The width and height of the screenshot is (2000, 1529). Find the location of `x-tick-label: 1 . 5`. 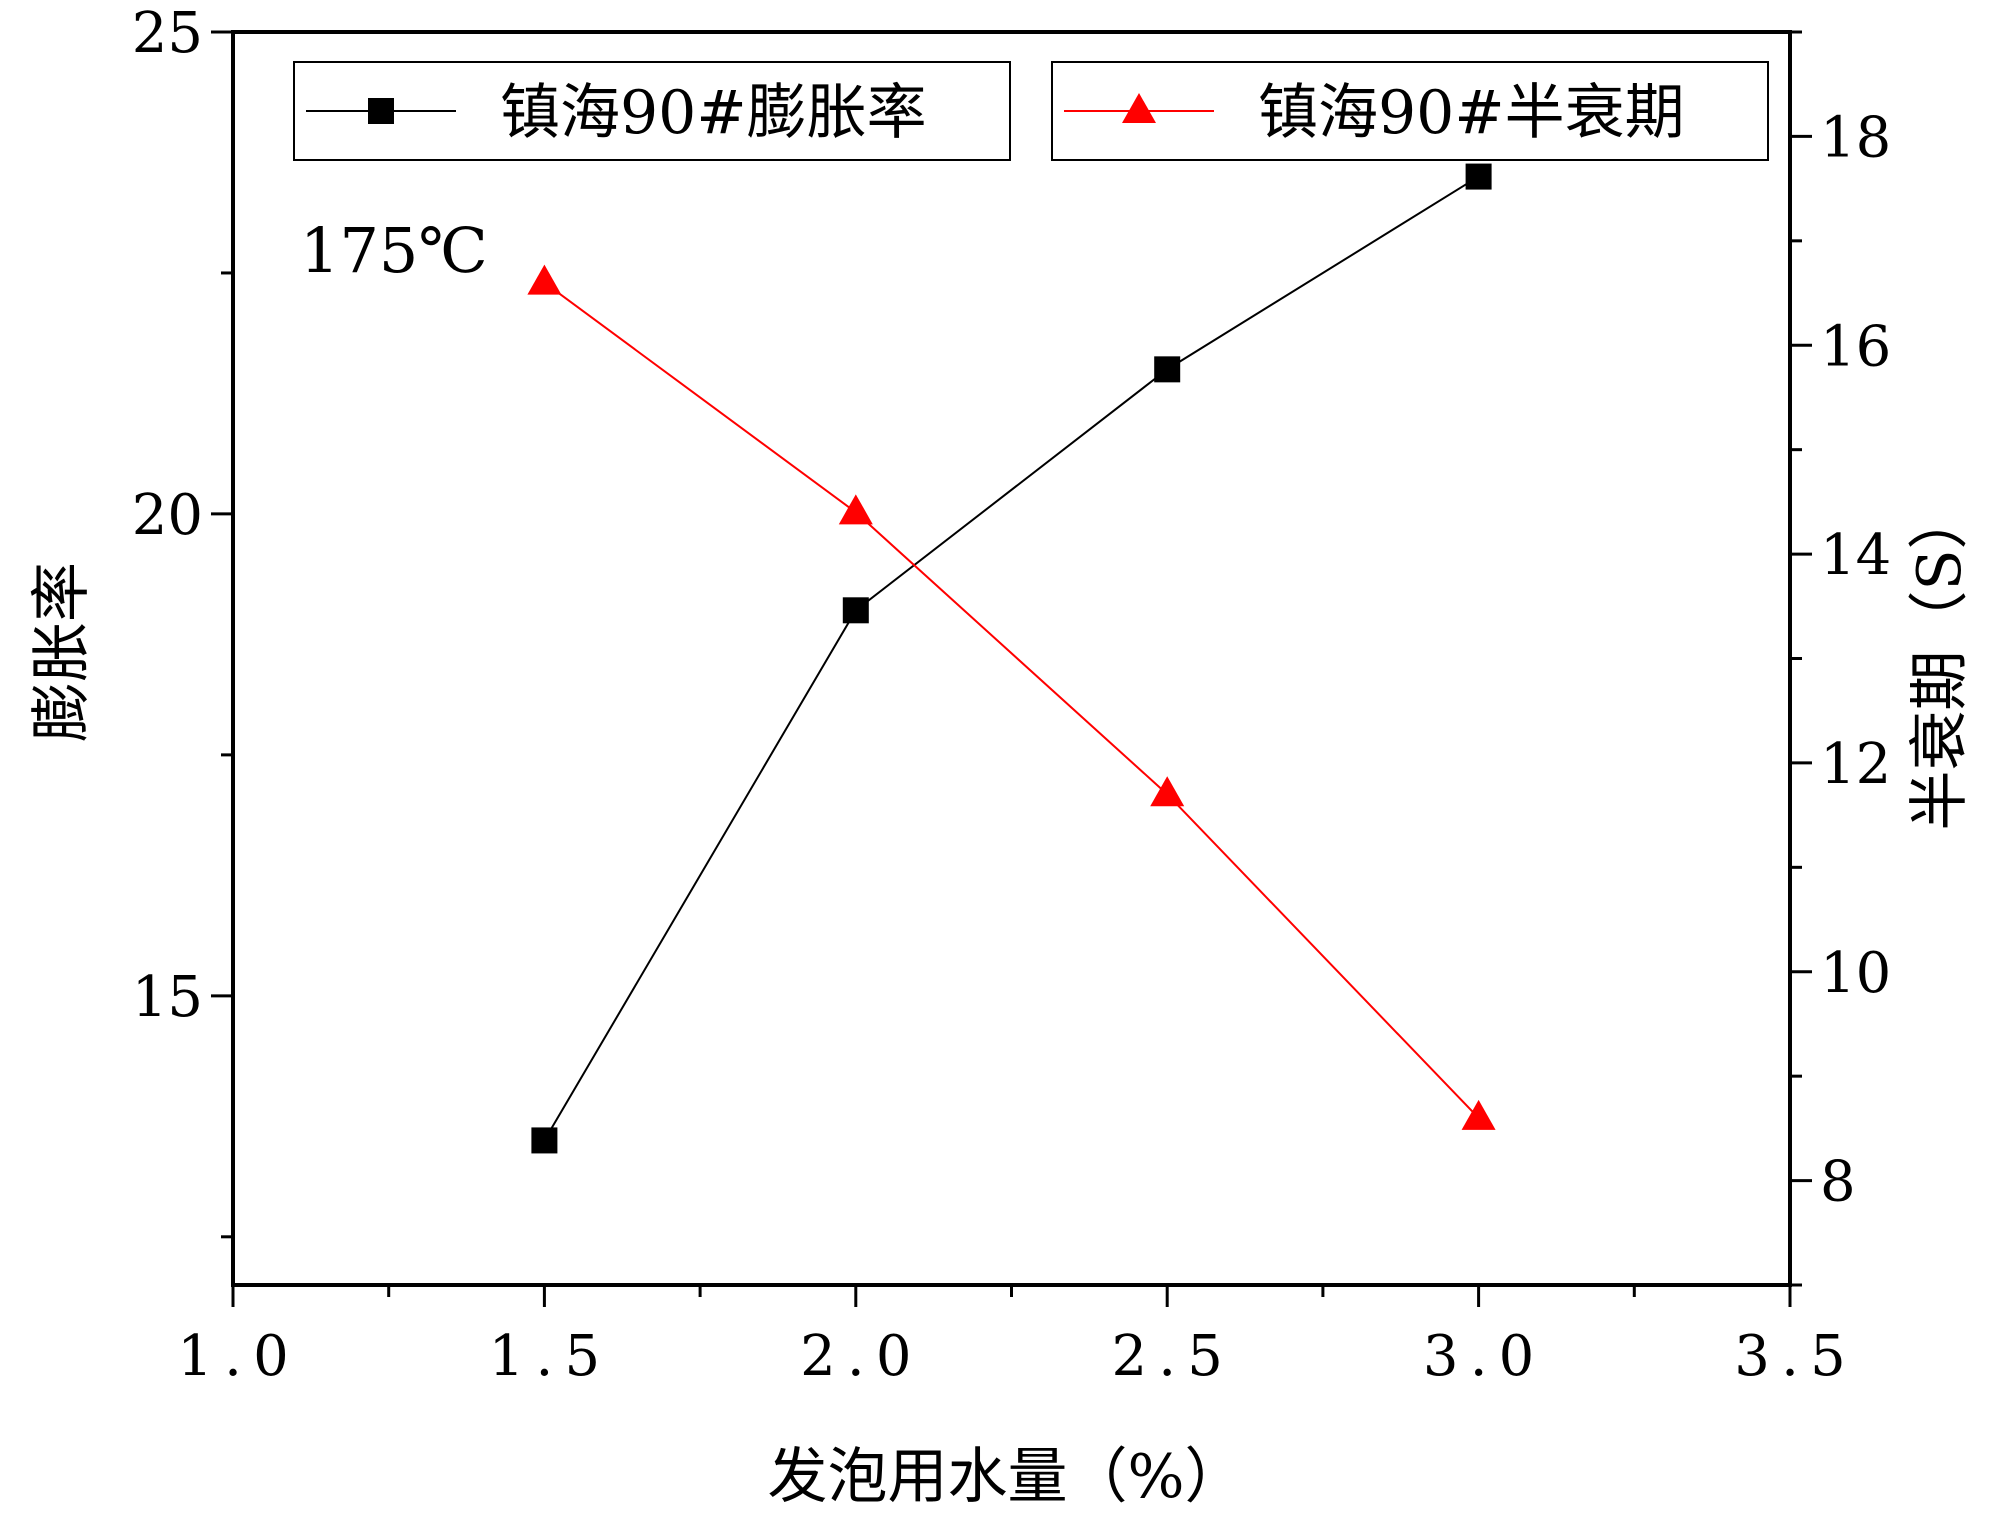

x-tick-label: 1 . 5 is located at coordinates (544, 1356).